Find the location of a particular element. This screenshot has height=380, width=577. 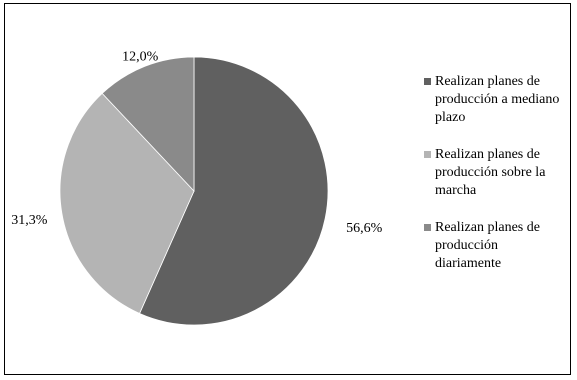

data-label-diariamente: 12,0% is located at coordinates (140, 56).